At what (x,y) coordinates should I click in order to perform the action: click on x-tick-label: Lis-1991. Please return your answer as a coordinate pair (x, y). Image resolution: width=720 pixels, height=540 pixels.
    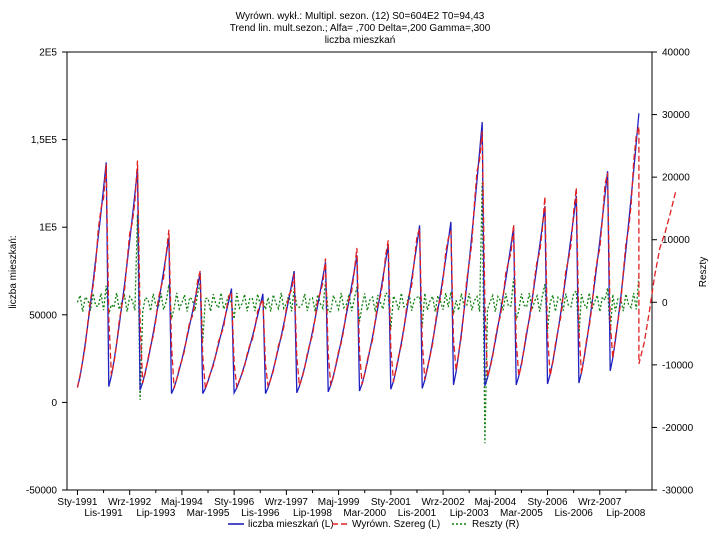
    Looking at the image, I should click on (103, 513).